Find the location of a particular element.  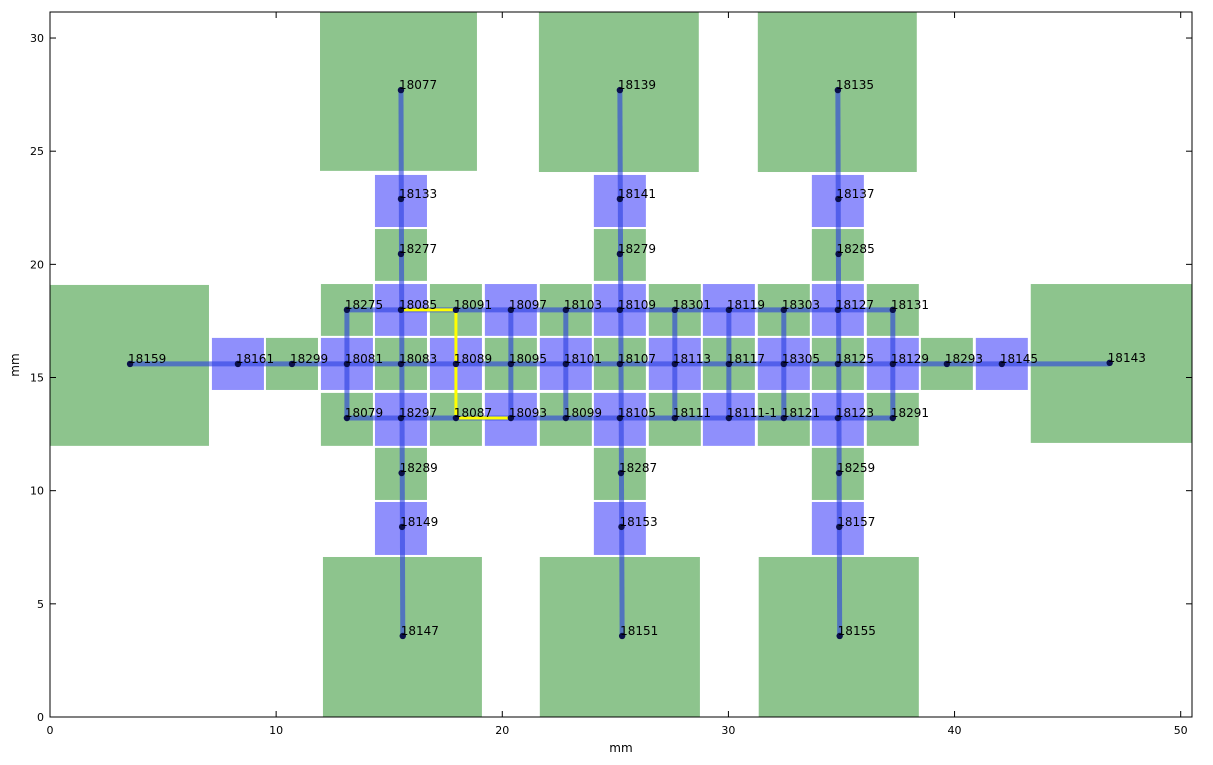

node-label: 18145 is located at coordinates (1019, 359).